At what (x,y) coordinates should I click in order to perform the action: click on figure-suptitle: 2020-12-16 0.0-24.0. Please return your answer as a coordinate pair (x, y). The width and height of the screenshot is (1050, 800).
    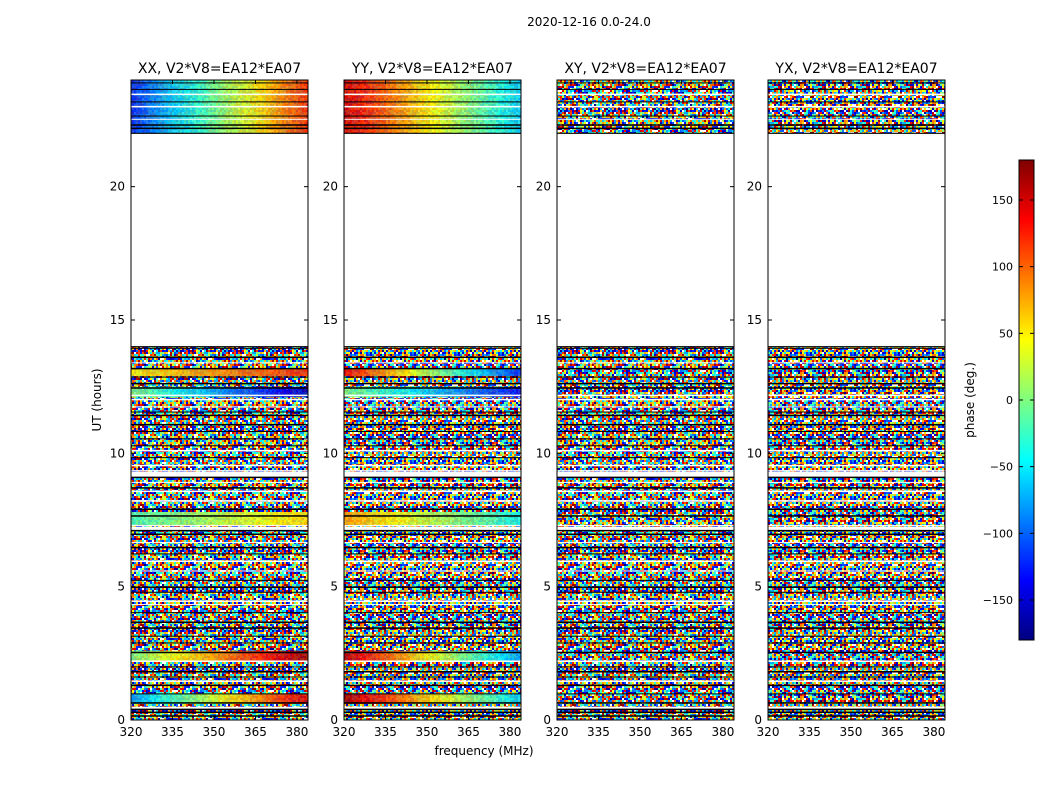
    Looking at the image, I should click on (589, 22).